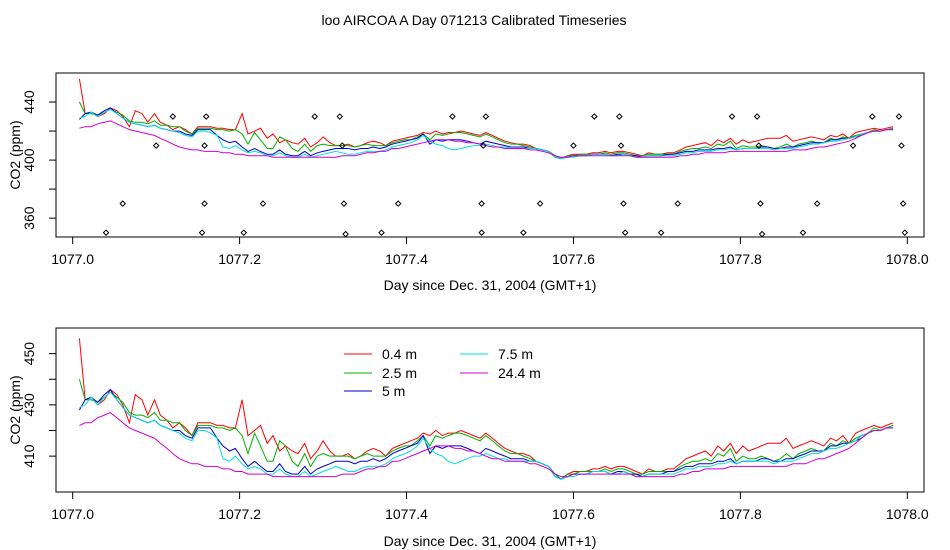  What do you see at coordinates (29, 354) in the screenshot?
I see `bottom-y-tick-label: 450` at bounding box center [29, 354].